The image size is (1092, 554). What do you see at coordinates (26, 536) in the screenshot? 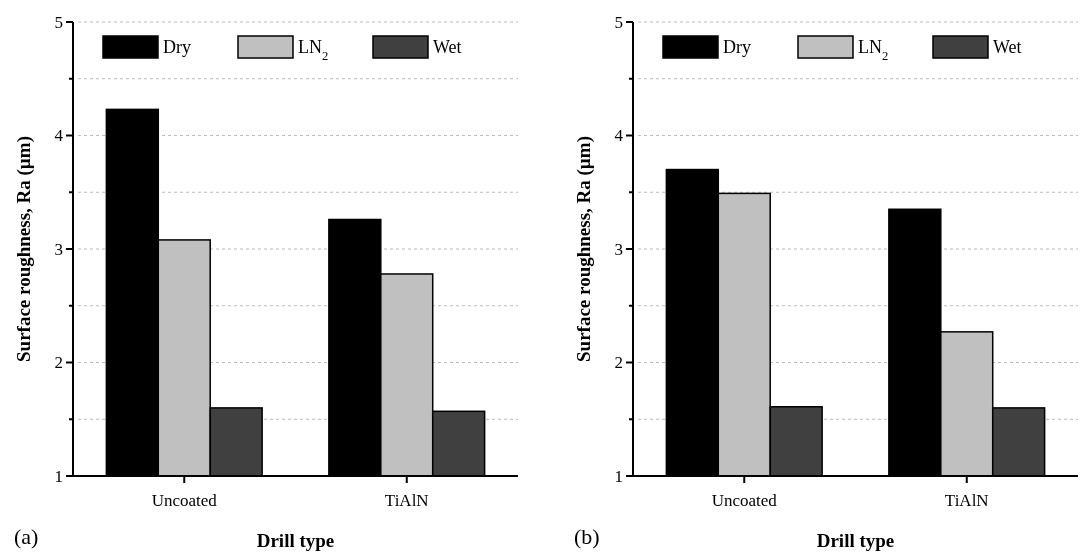
I see `text: (a)` at bounding box center [26, 536].